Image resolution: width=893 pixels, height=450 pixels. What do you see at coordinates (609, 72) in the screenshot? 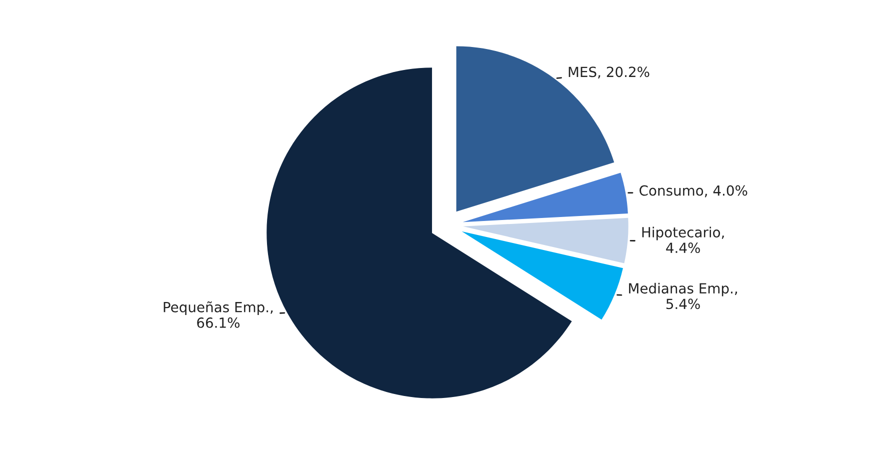
I see `slice-label: MES, 20.2%` at bounding box center [609, 72].